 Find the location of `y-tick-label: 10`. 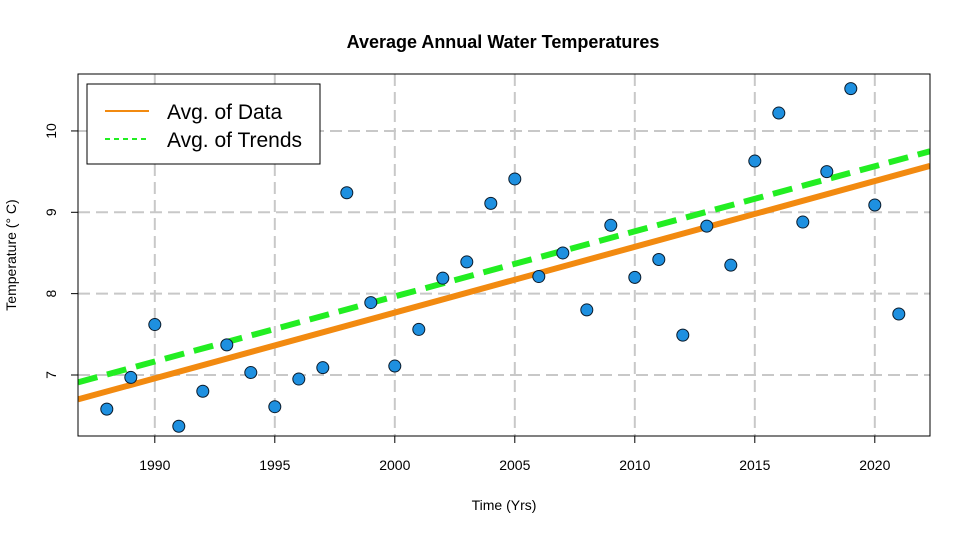

y-tick-label: 10 is located at coordinates (51, 131).